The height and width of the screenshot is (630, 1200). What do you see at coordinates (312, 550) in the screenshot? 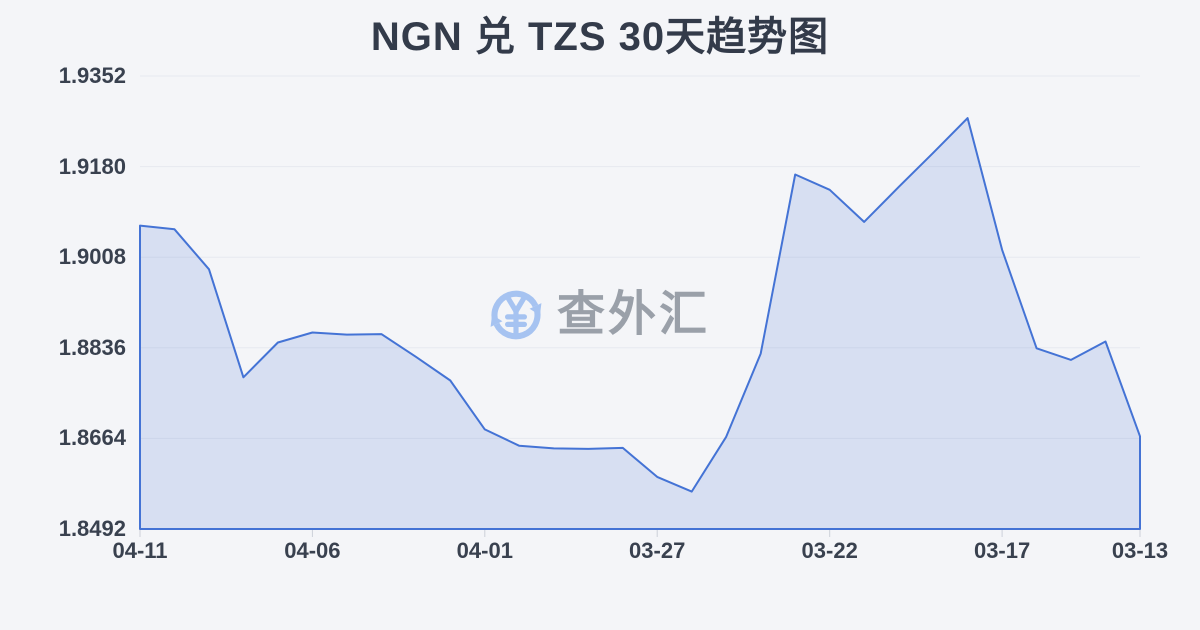
I see `x-axis-label: 04-06` at bounding box center [312, 550].